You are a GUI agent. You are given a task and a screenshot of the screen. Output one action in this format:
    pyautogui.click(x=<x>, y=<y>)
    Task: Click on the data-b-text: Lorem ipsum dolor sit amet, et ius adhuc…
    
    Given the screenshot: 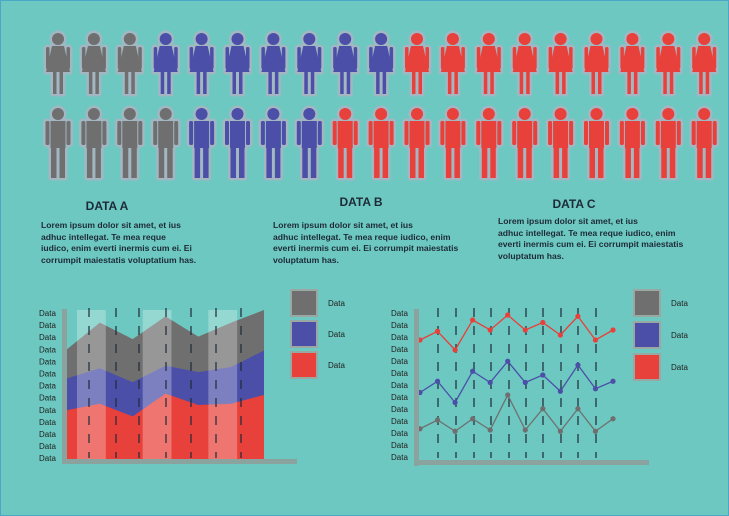 What is the action you would take?
    pyautogui.click(x=380, y=243)
    